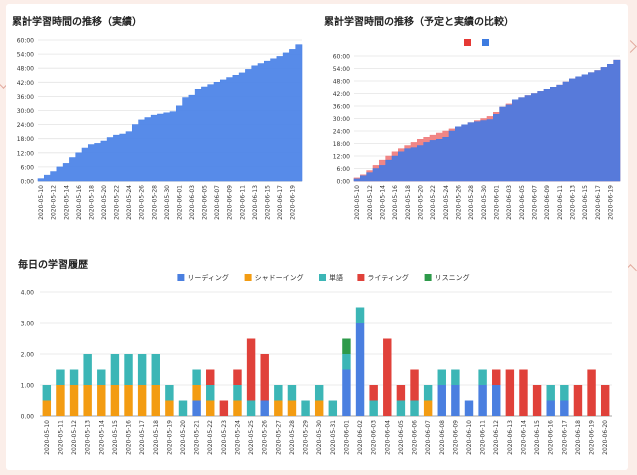 Image resolution: width=637 pixels, height=475 pixels. What do you see at coordinates (224, 437) in the screenshot?
I see `x-tick-label: 2020-05-23` at bounding box center [224, 437].